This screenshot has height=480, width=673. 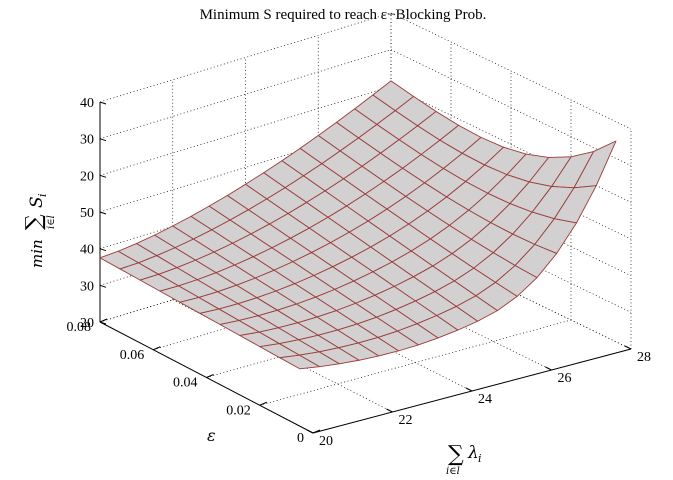 What do you see at coordinates (42, 195) in the screenshot?
I see `z-label-sub: i` at bounding box center [42, 195].